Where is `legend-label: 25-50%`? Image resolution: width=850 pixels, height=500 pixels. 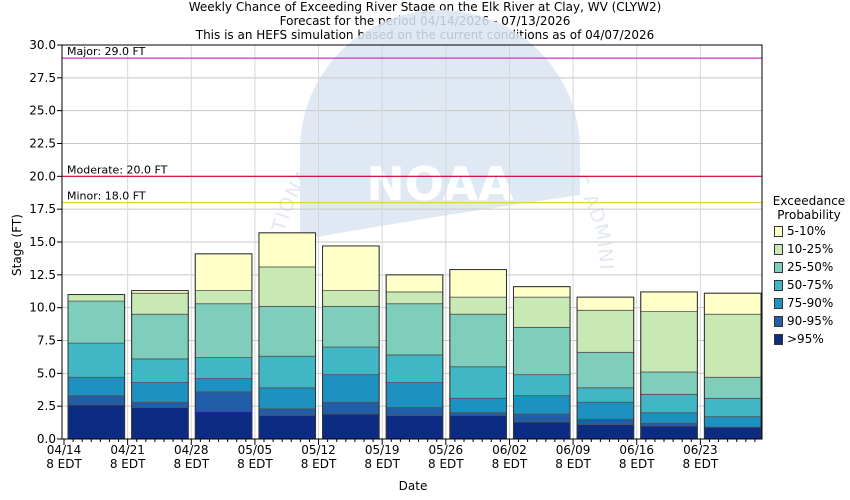
legend-label: 25-50% is located at coordinates (810, 267).